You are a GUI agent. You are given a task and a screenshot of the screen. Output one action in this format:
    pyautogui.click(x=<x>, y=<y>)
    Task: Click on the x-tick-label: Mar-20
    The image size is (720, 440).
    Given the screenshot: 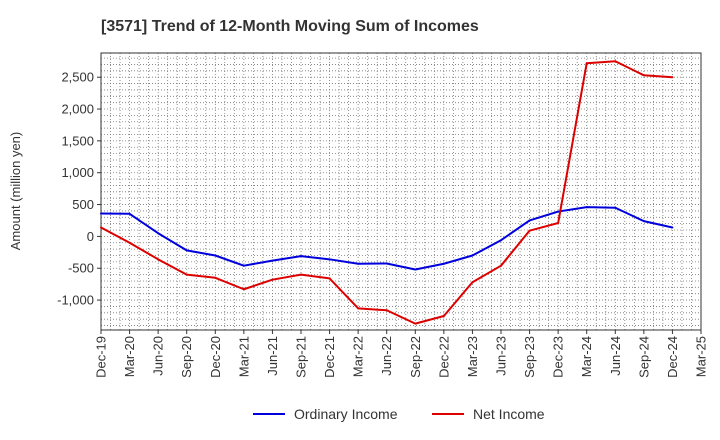 What is the action you would take?
    pyautogui.click(x=129, y=356)
    